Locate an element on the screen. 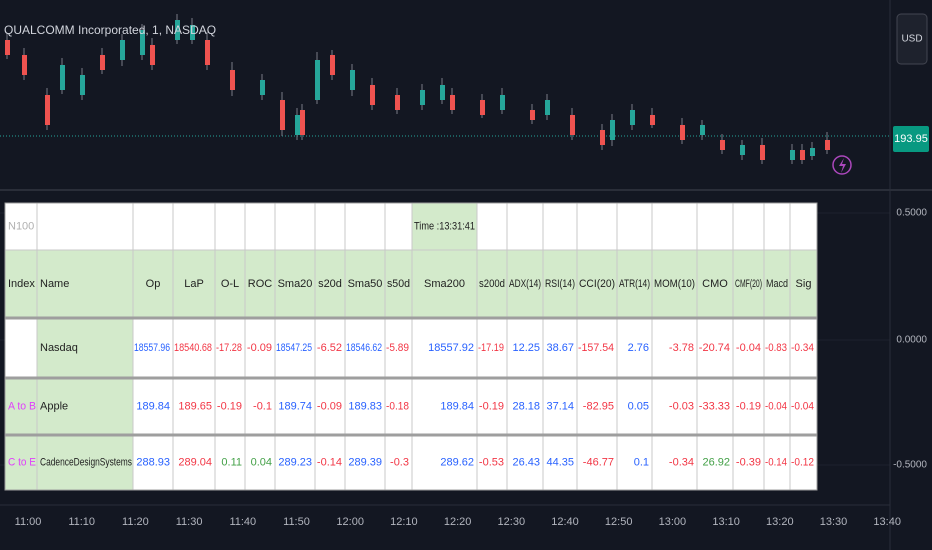 The width and height of the screenshot is (932, 550). column-header: Sma20 is located at coordinates (295, 284).